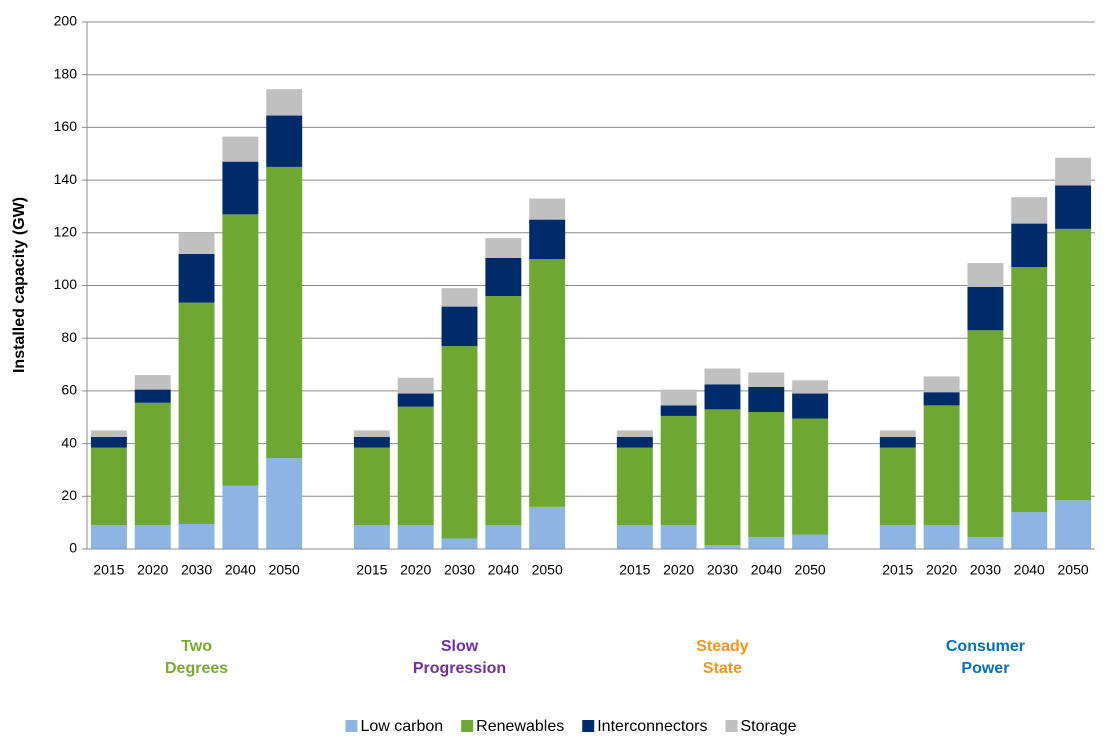 Image resolution: width=1105 pixels, height=737 pixels. I want to click on group-label: Steady State, so click(722, 657).